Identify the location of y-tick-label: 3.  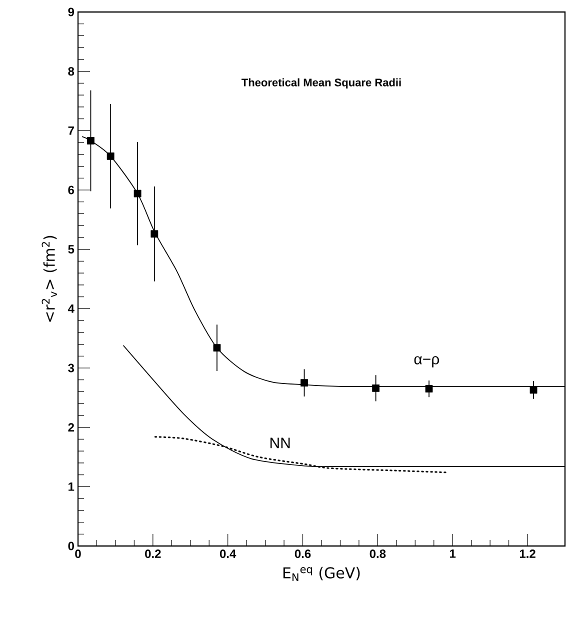
(71, 368).